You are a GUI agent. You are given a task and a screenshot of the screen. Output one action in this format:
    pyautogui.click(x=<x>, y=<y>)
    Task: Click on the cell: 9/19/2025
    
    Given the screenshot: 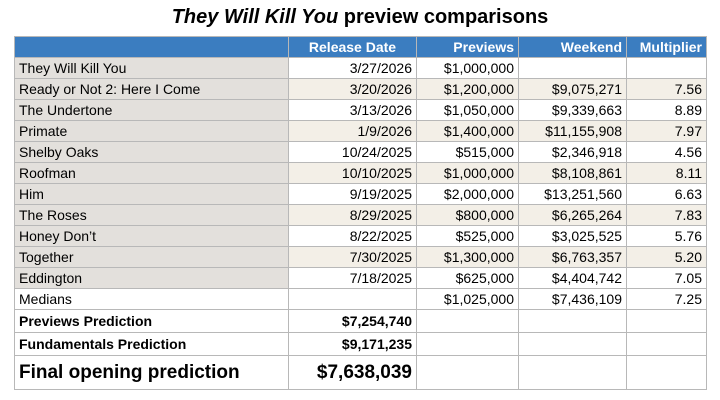 What is the action you would take?
    pyautogui.click(x=352, y=194)
    